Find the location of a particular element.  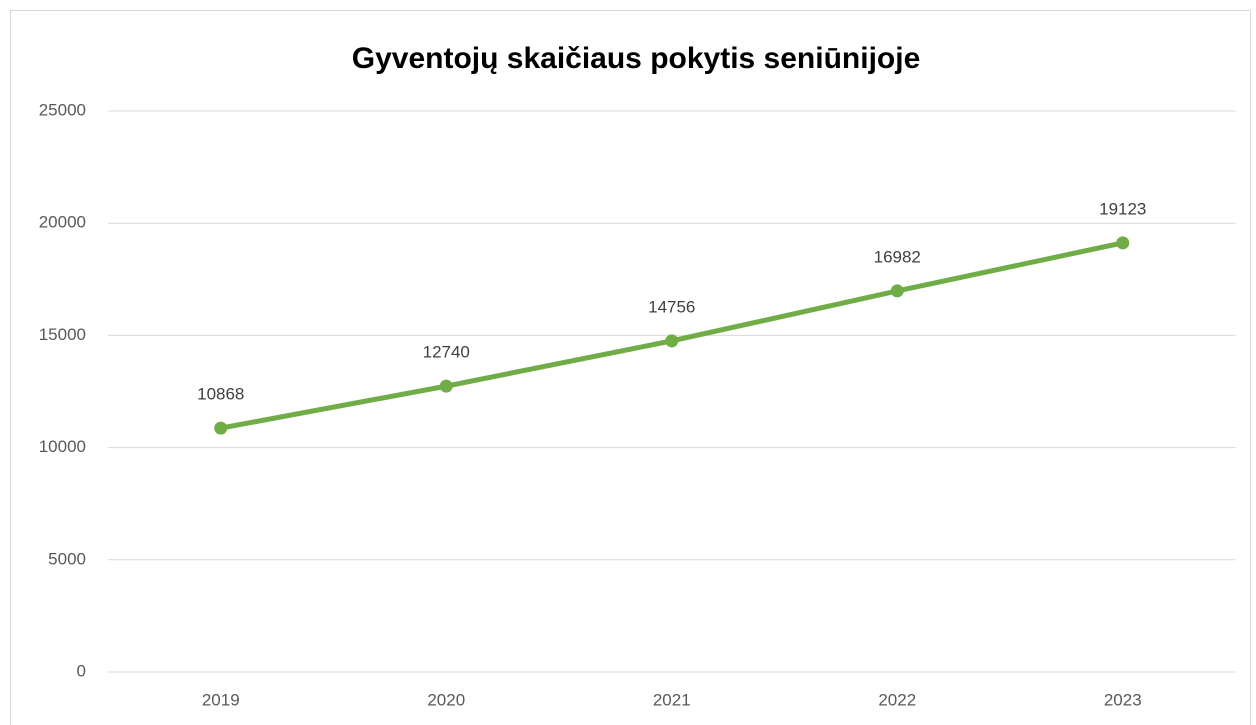

y-tick-label: 5000 is located at coordinates (67, 558).